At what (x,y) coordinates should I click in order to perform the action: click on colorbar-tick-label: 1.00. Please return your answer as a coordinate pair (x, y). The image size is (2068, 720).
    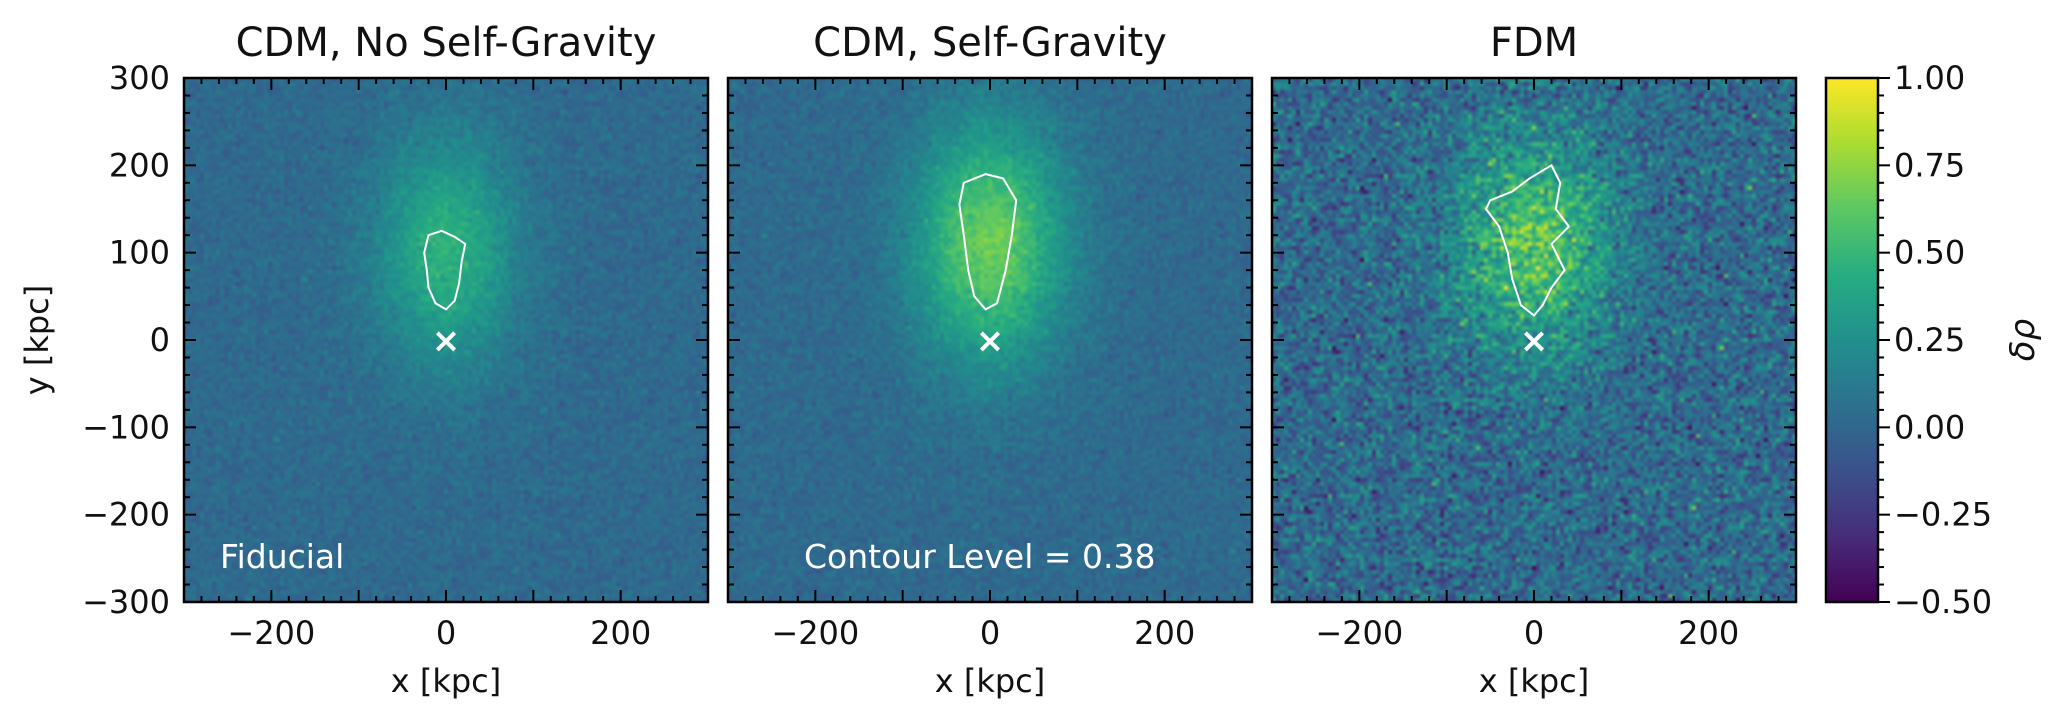
    Looking at the image, I should click on (1929, 78).